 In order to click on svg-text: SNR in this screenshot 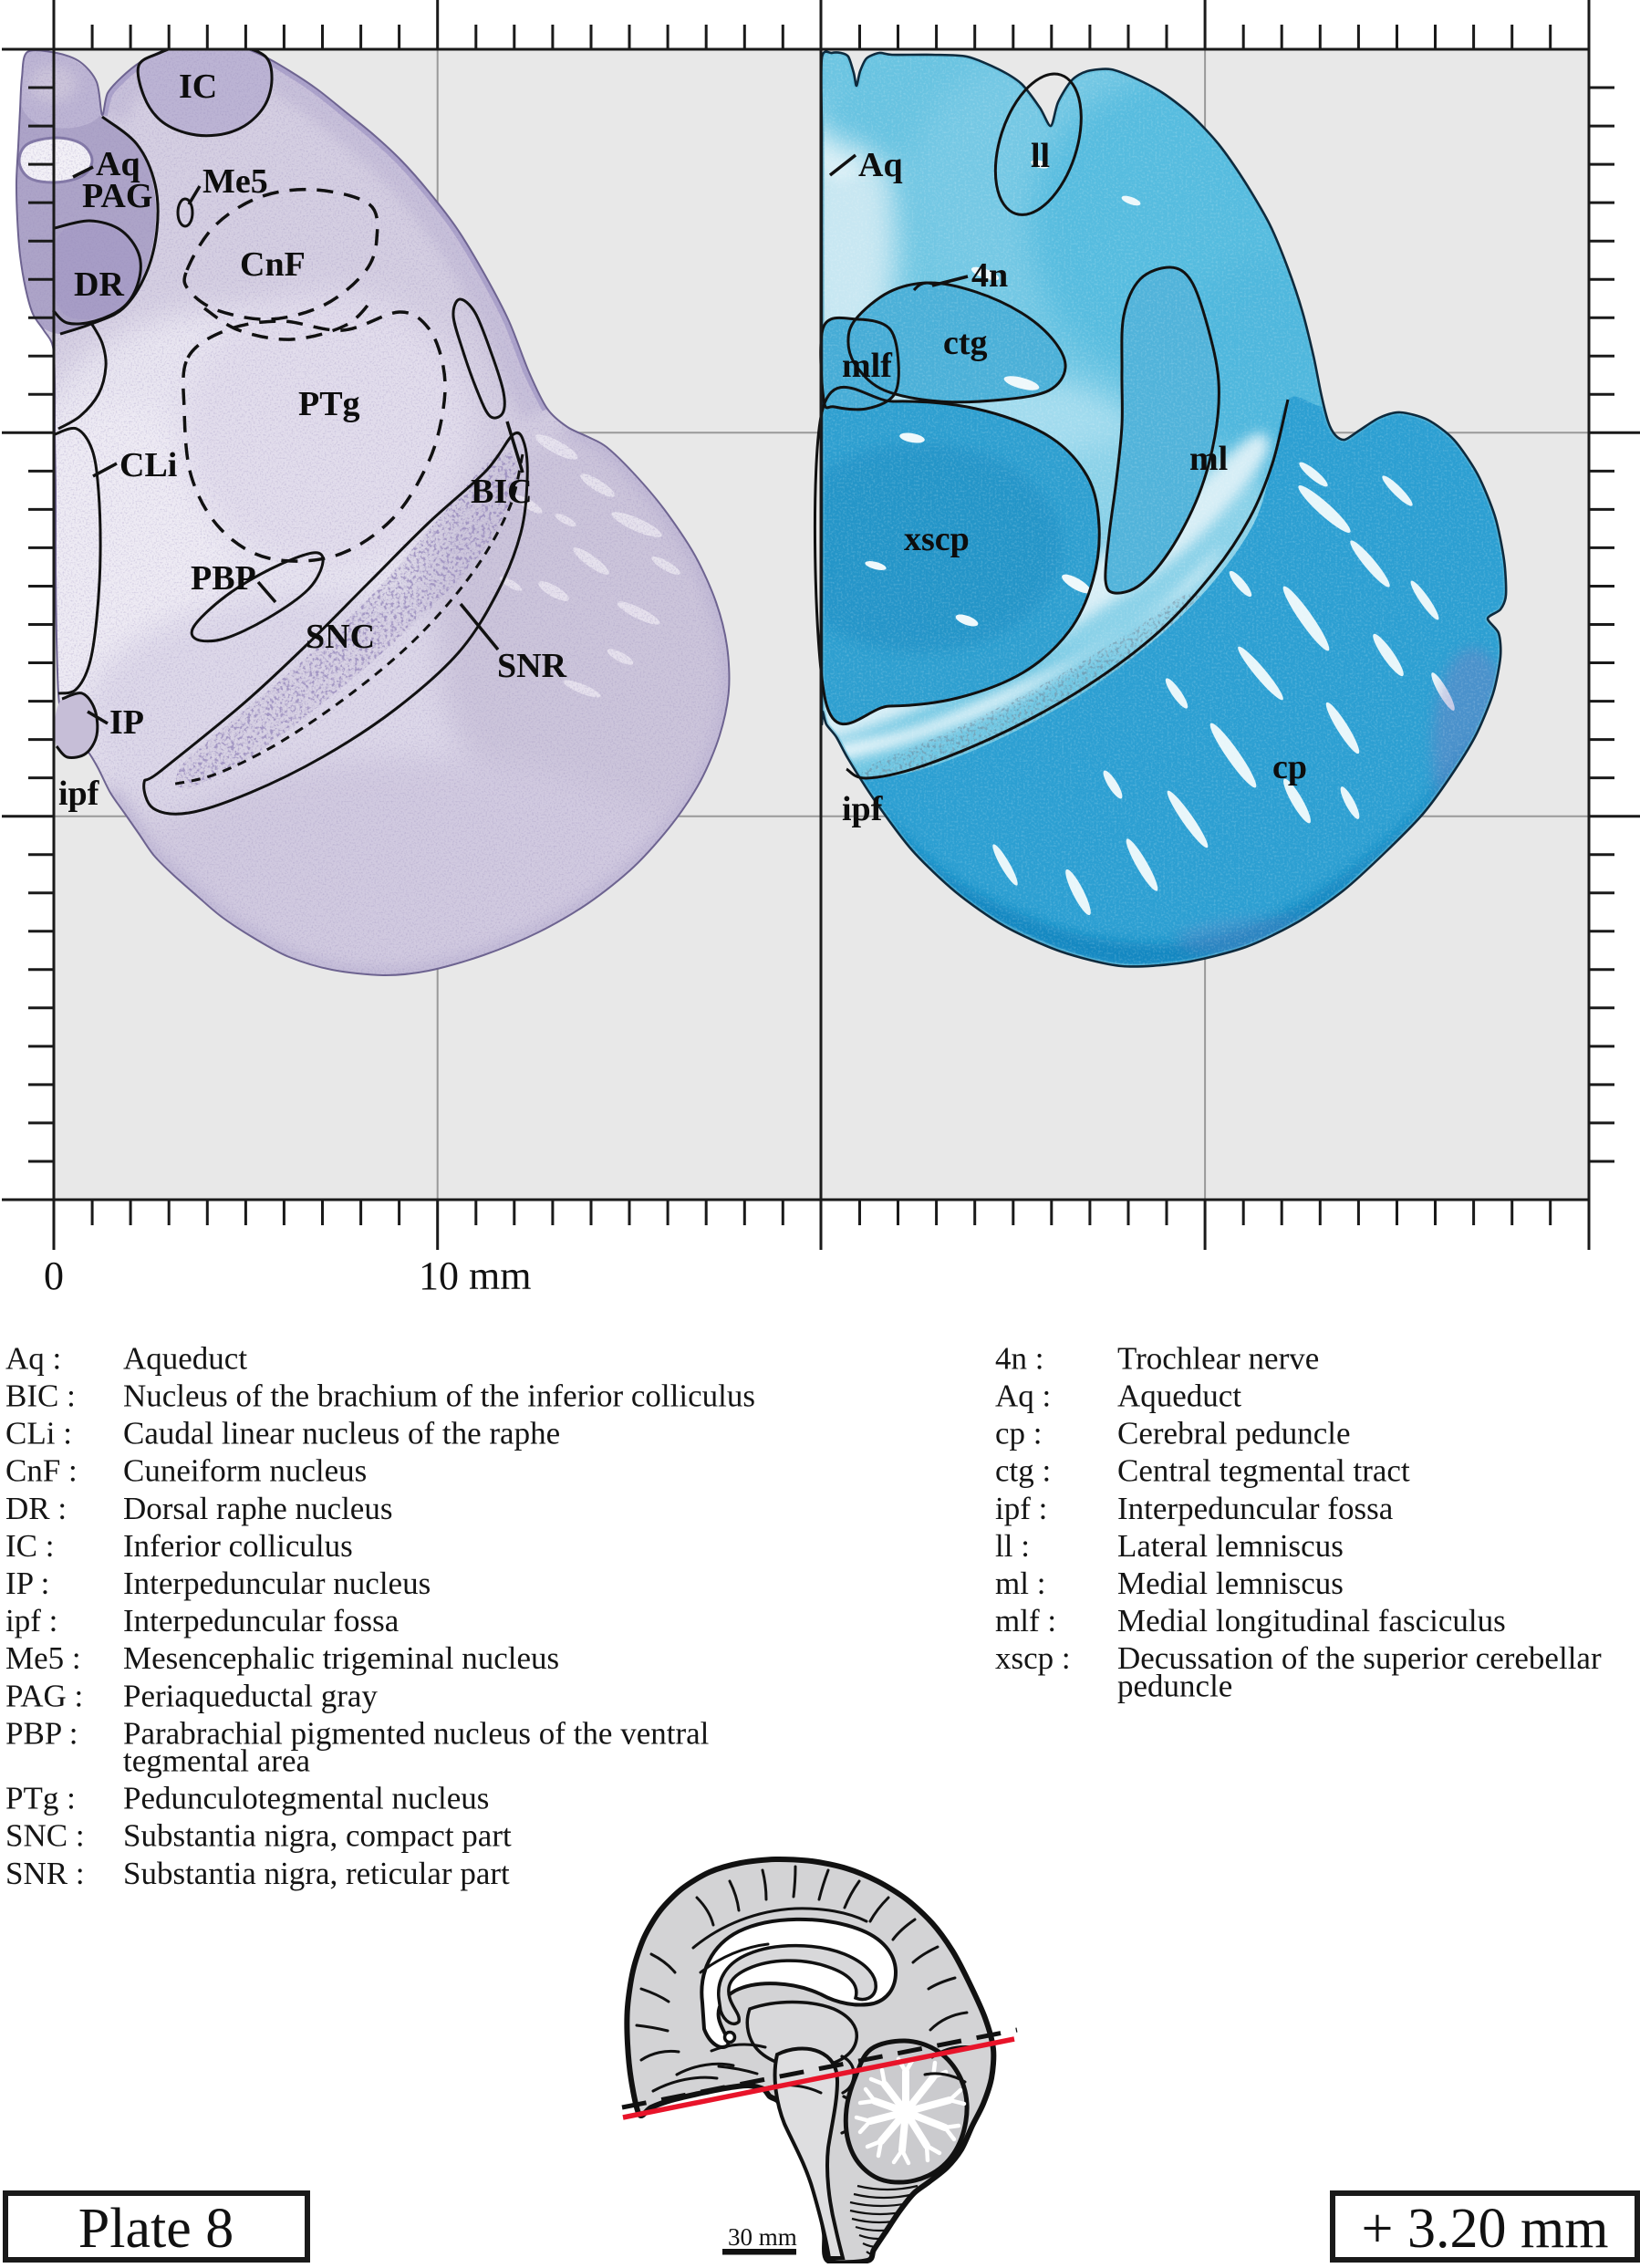, I will do `click(532, 666)`.